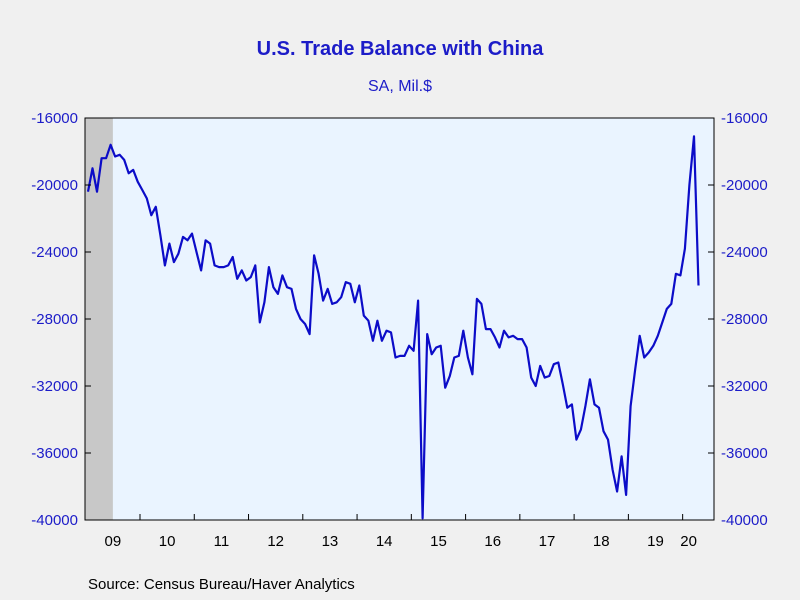 Image resolution: width=800 pixels, height=600 pixels. What do you see at coordinates (744, 453) in the screenshot?
I see `y-tick-label-right: -36000` at bounding box center [744, 453].